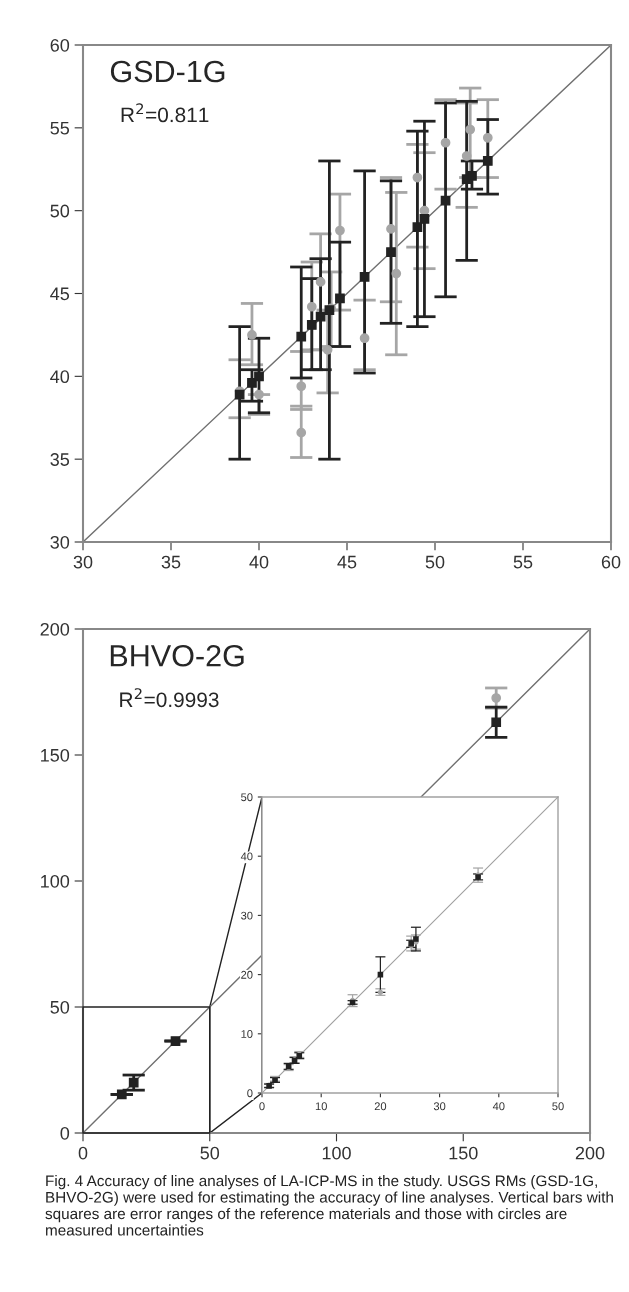 This screenshot has height=1292, width=629. I want to click on x-tick-label: 20, so click(380, 1106).